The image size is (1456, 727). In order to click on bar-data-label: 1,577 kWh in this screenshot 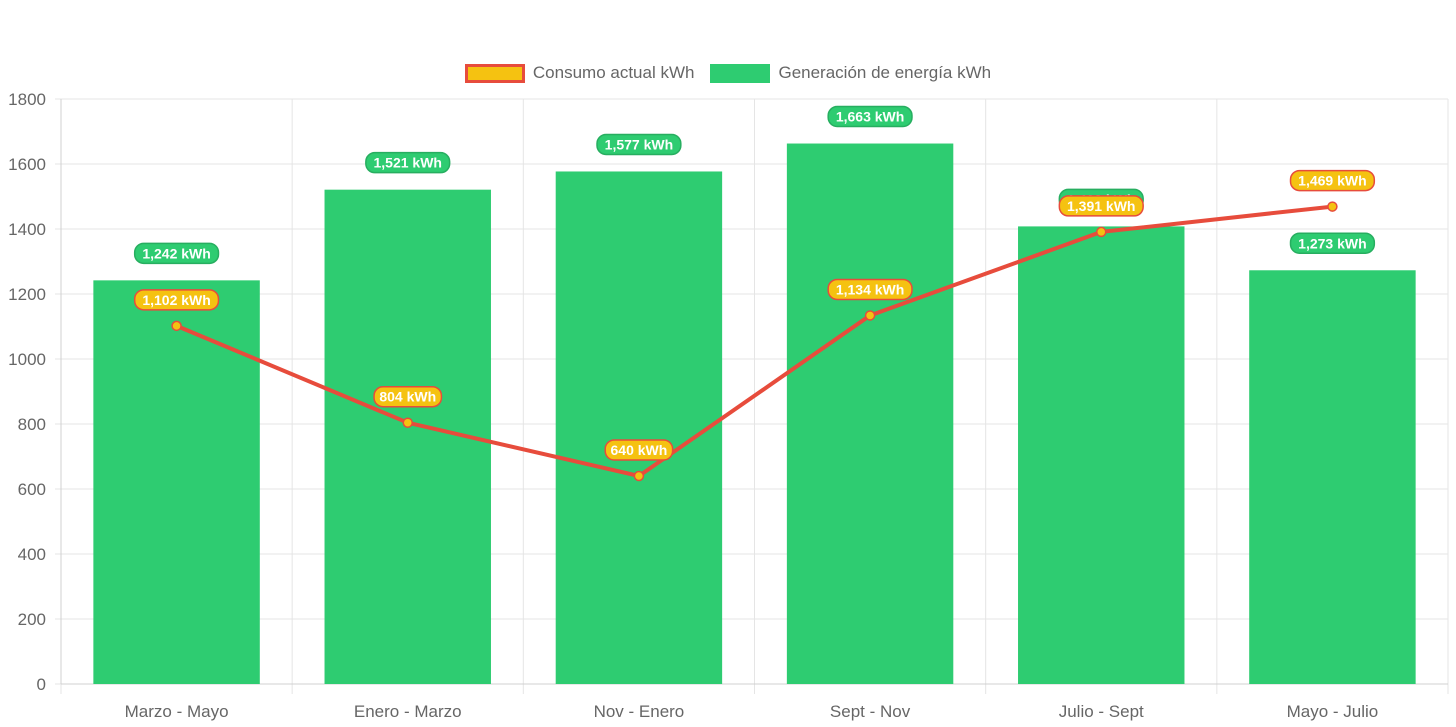, I will do `click(639, 144)`.